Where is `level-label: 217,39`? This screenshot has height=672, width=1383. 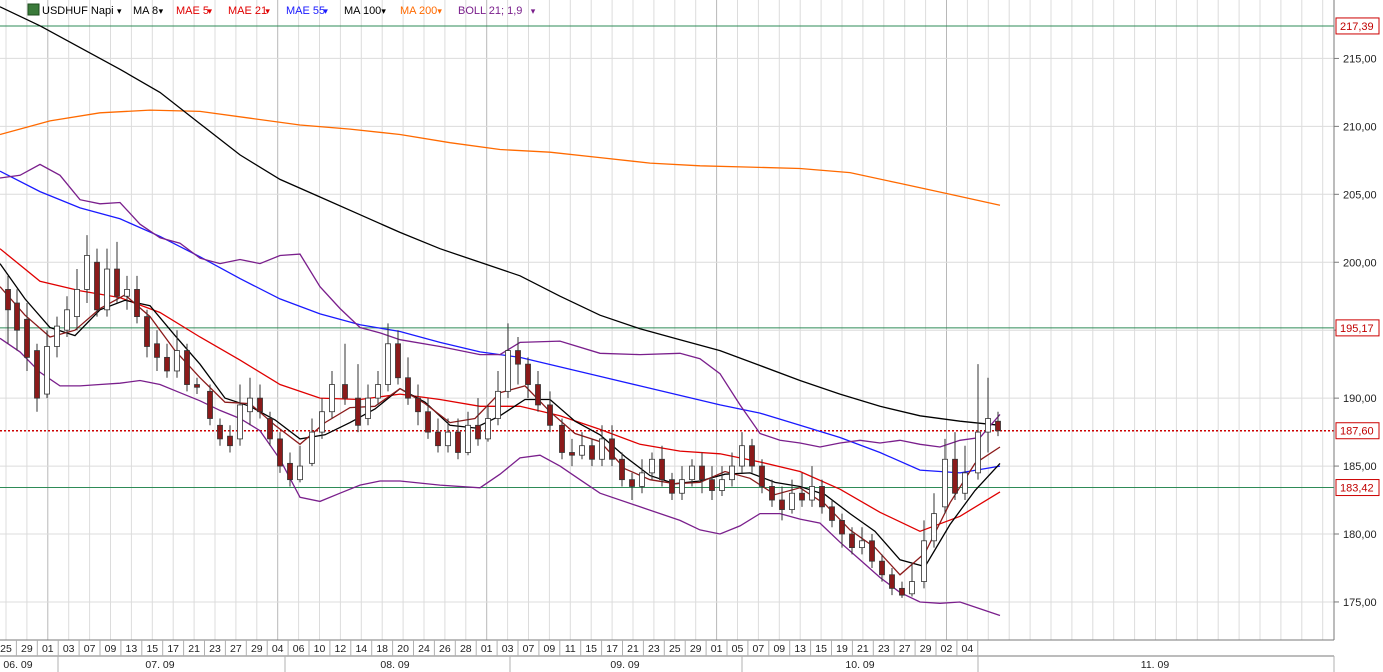
level-label: 217,39 is located at coordinates (1357, 27).